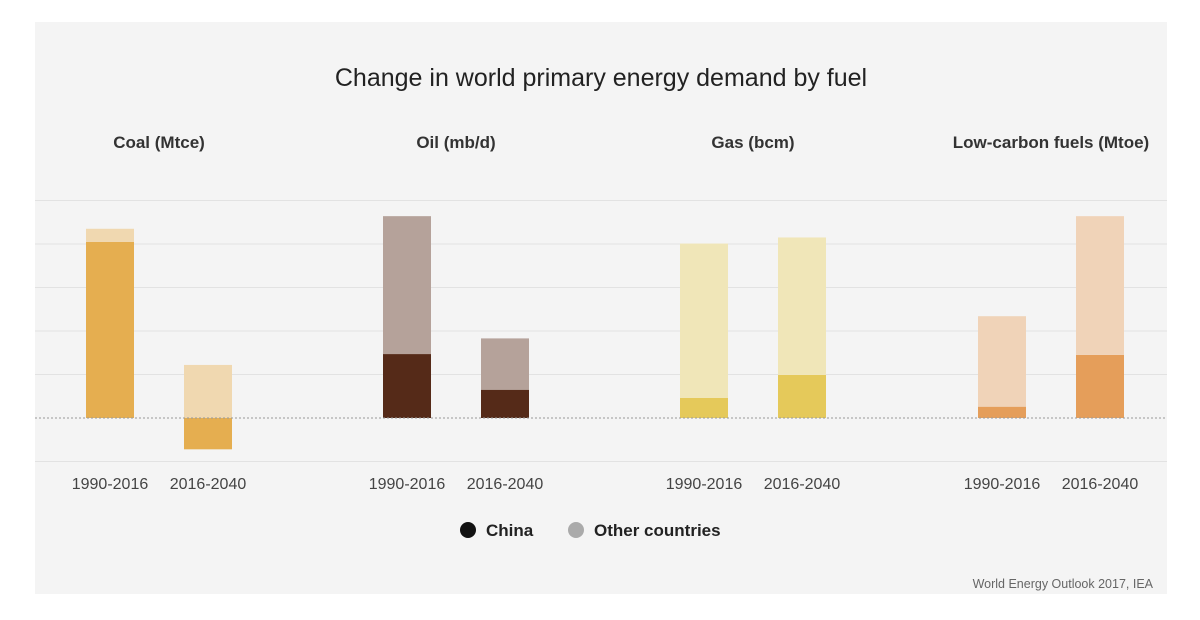  Describe the element at coordinates (1100, 285) in the screenshot. I see `bar-low-carbon-fuels-2016-2040-other-countries` at that location.